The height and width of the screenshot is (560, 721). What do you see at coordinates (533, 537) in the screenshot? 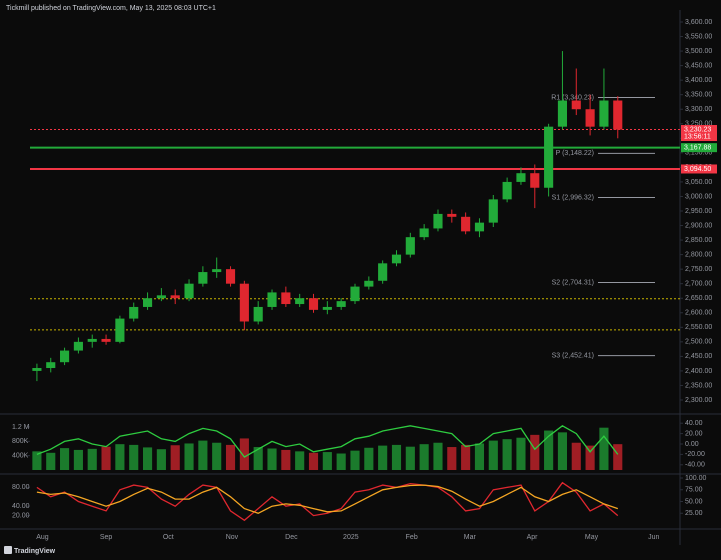
I see `x-tick-label: Apr` at bounding box center [533, 537].